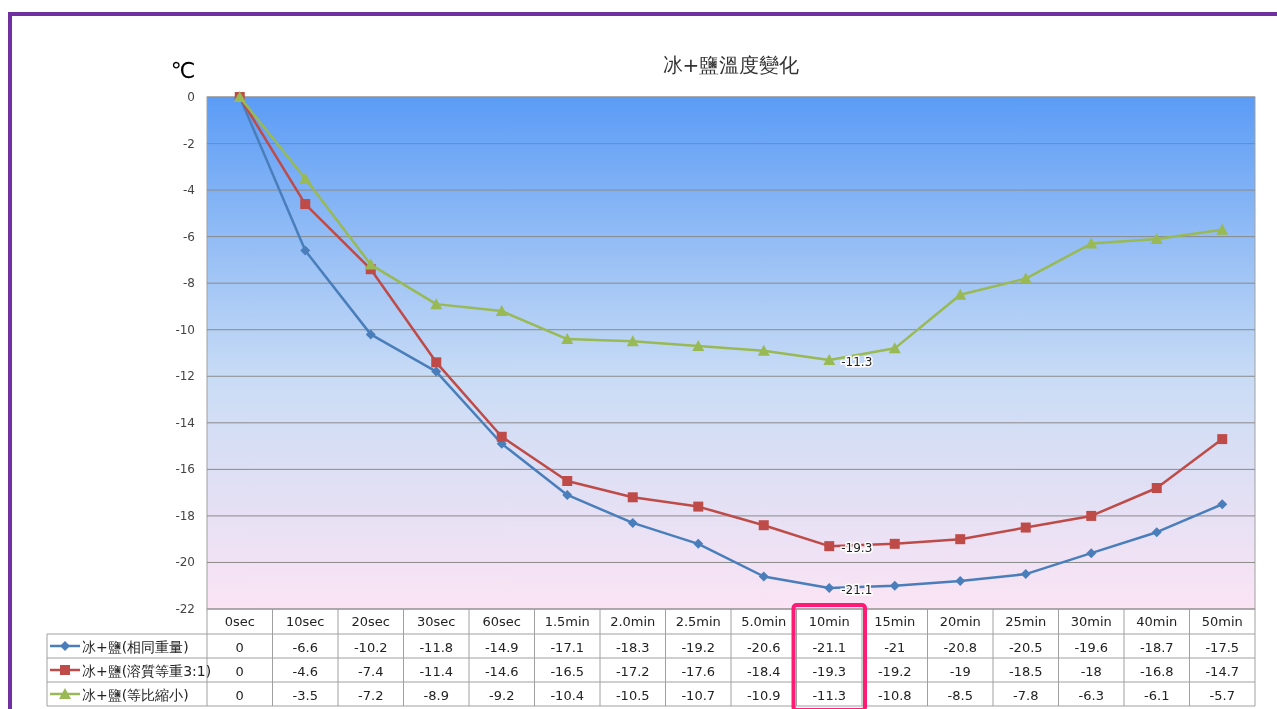 The height and width of the screenshot is (709, 1277). Describe the element at coordinates (501, 647) in the screenshot. I see `data-label: -14.9` at that location.